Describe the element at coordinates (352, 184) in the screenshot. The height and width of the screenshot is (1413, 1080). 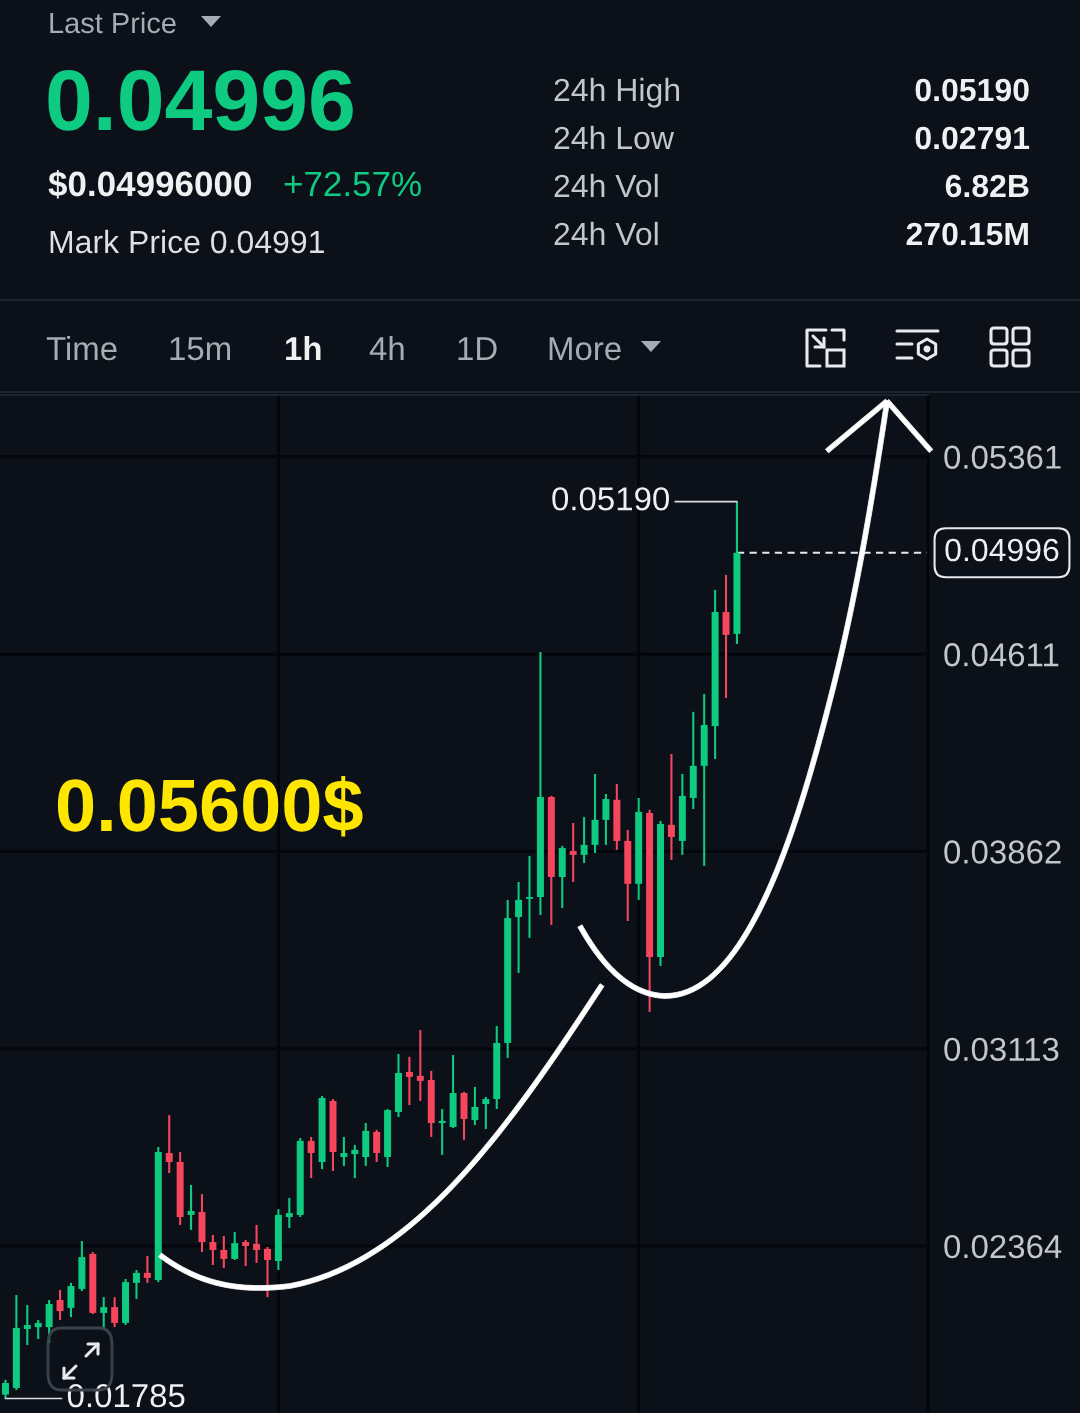
I see `text: +72.57%` at that location.